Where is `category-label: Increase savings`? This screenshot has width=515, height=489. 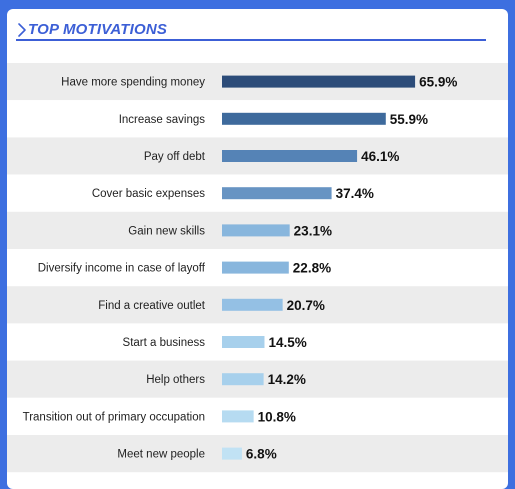
category-label: Increase savings is located at coordinates (162, 120).